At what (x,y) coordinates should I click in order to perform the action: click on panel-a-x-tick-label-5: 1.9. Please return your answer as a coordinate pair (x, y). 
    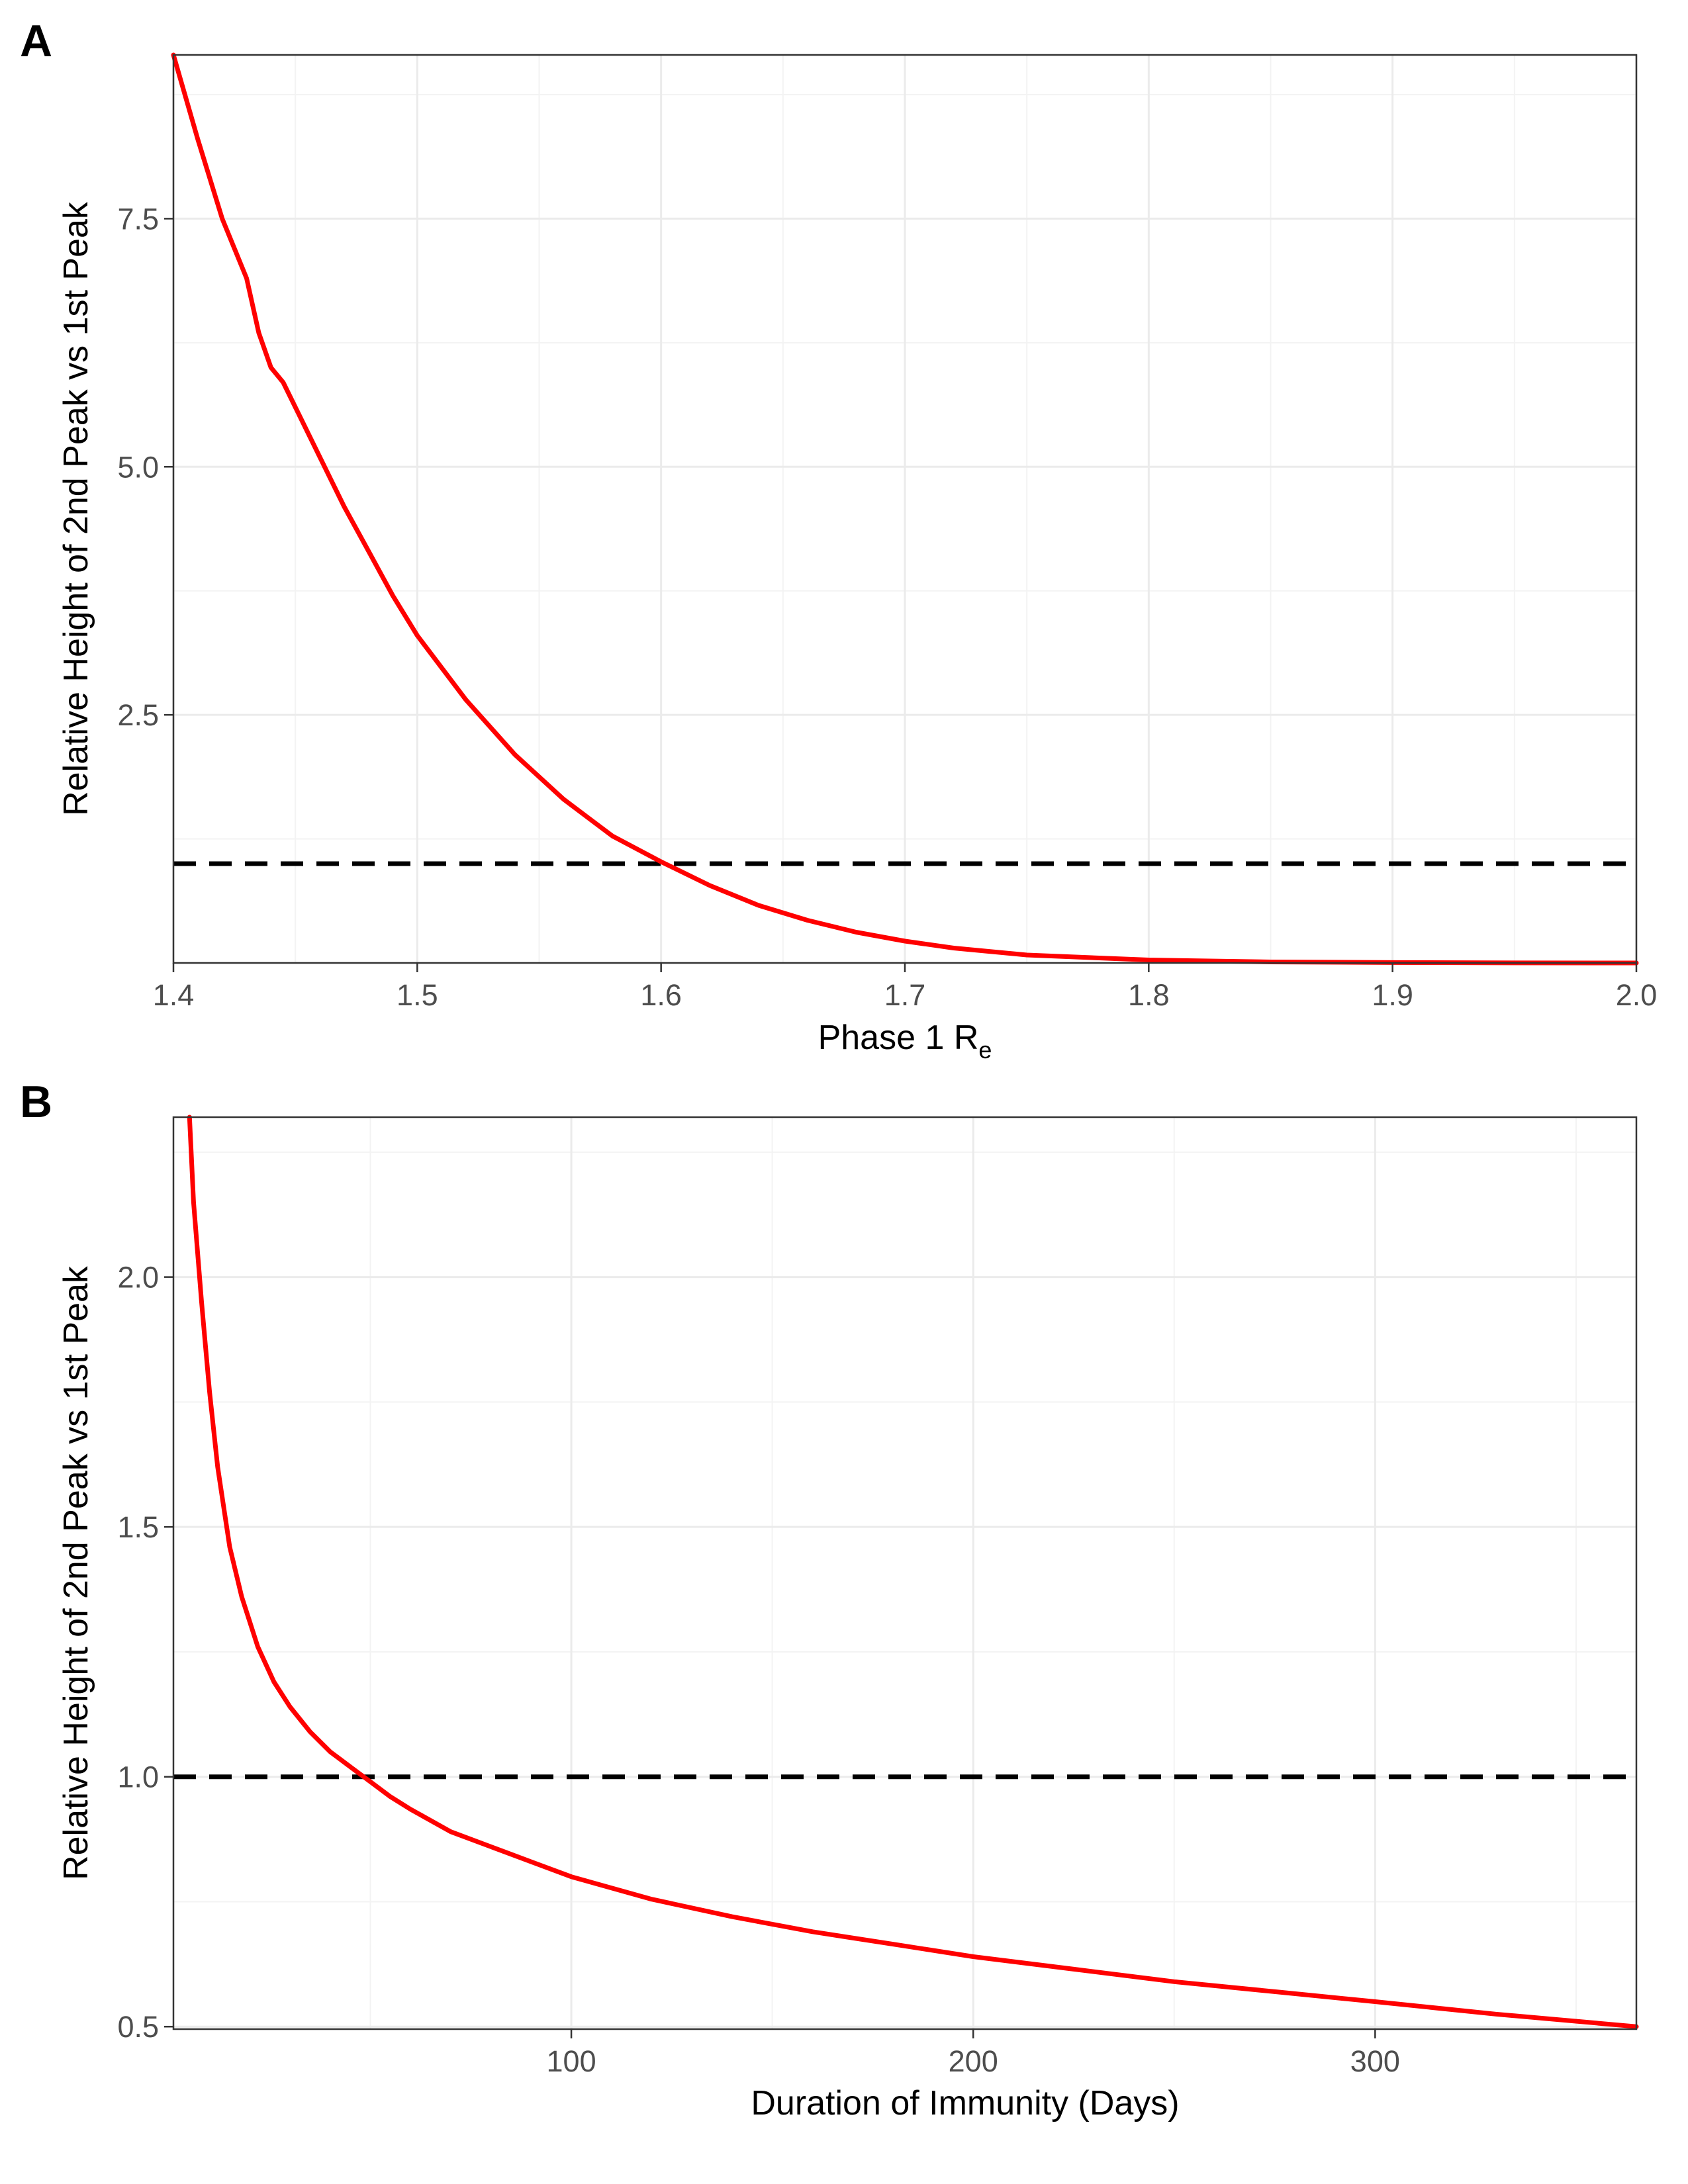
    Looking at the image, I should click on (1392, 995).